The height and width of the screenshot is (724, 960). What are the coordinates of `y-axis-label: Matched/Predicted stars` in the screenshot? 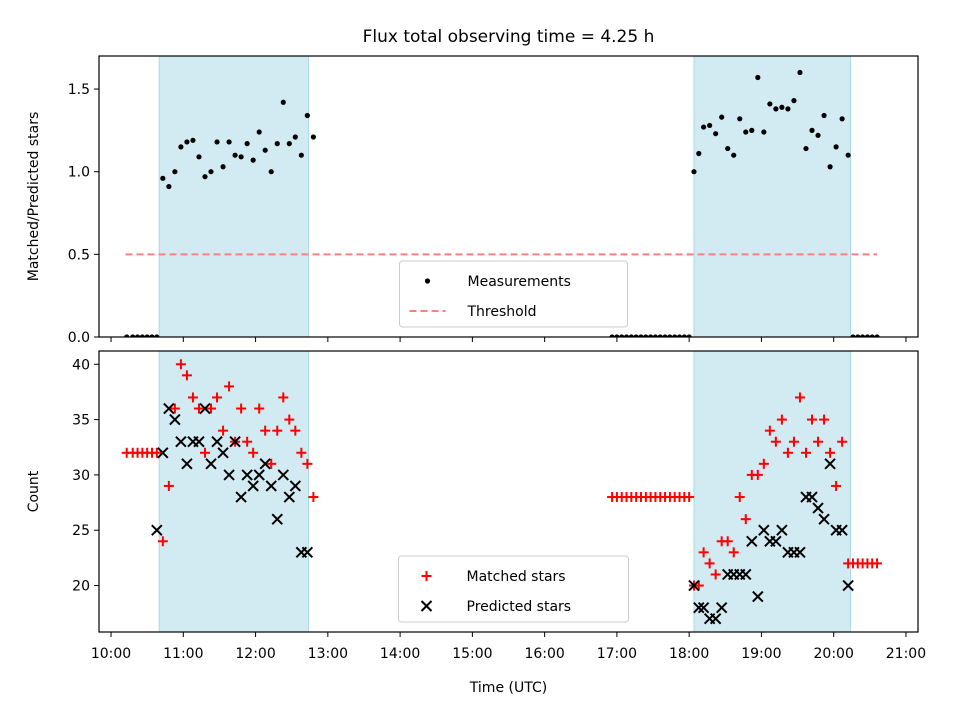 It's located at (34, 197).